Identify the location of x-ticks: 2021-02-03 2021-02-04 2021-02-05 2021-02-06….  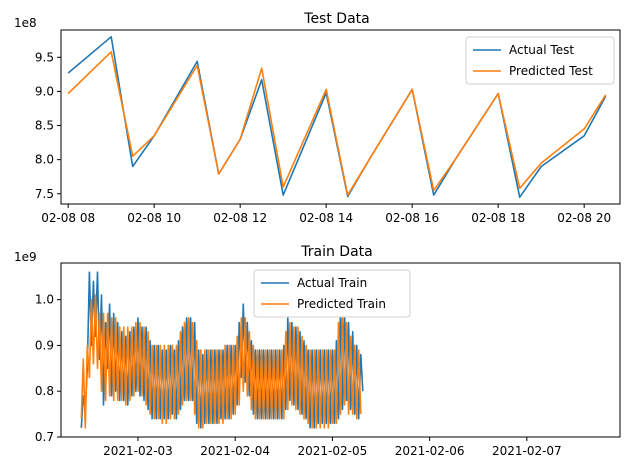
(332, 447).